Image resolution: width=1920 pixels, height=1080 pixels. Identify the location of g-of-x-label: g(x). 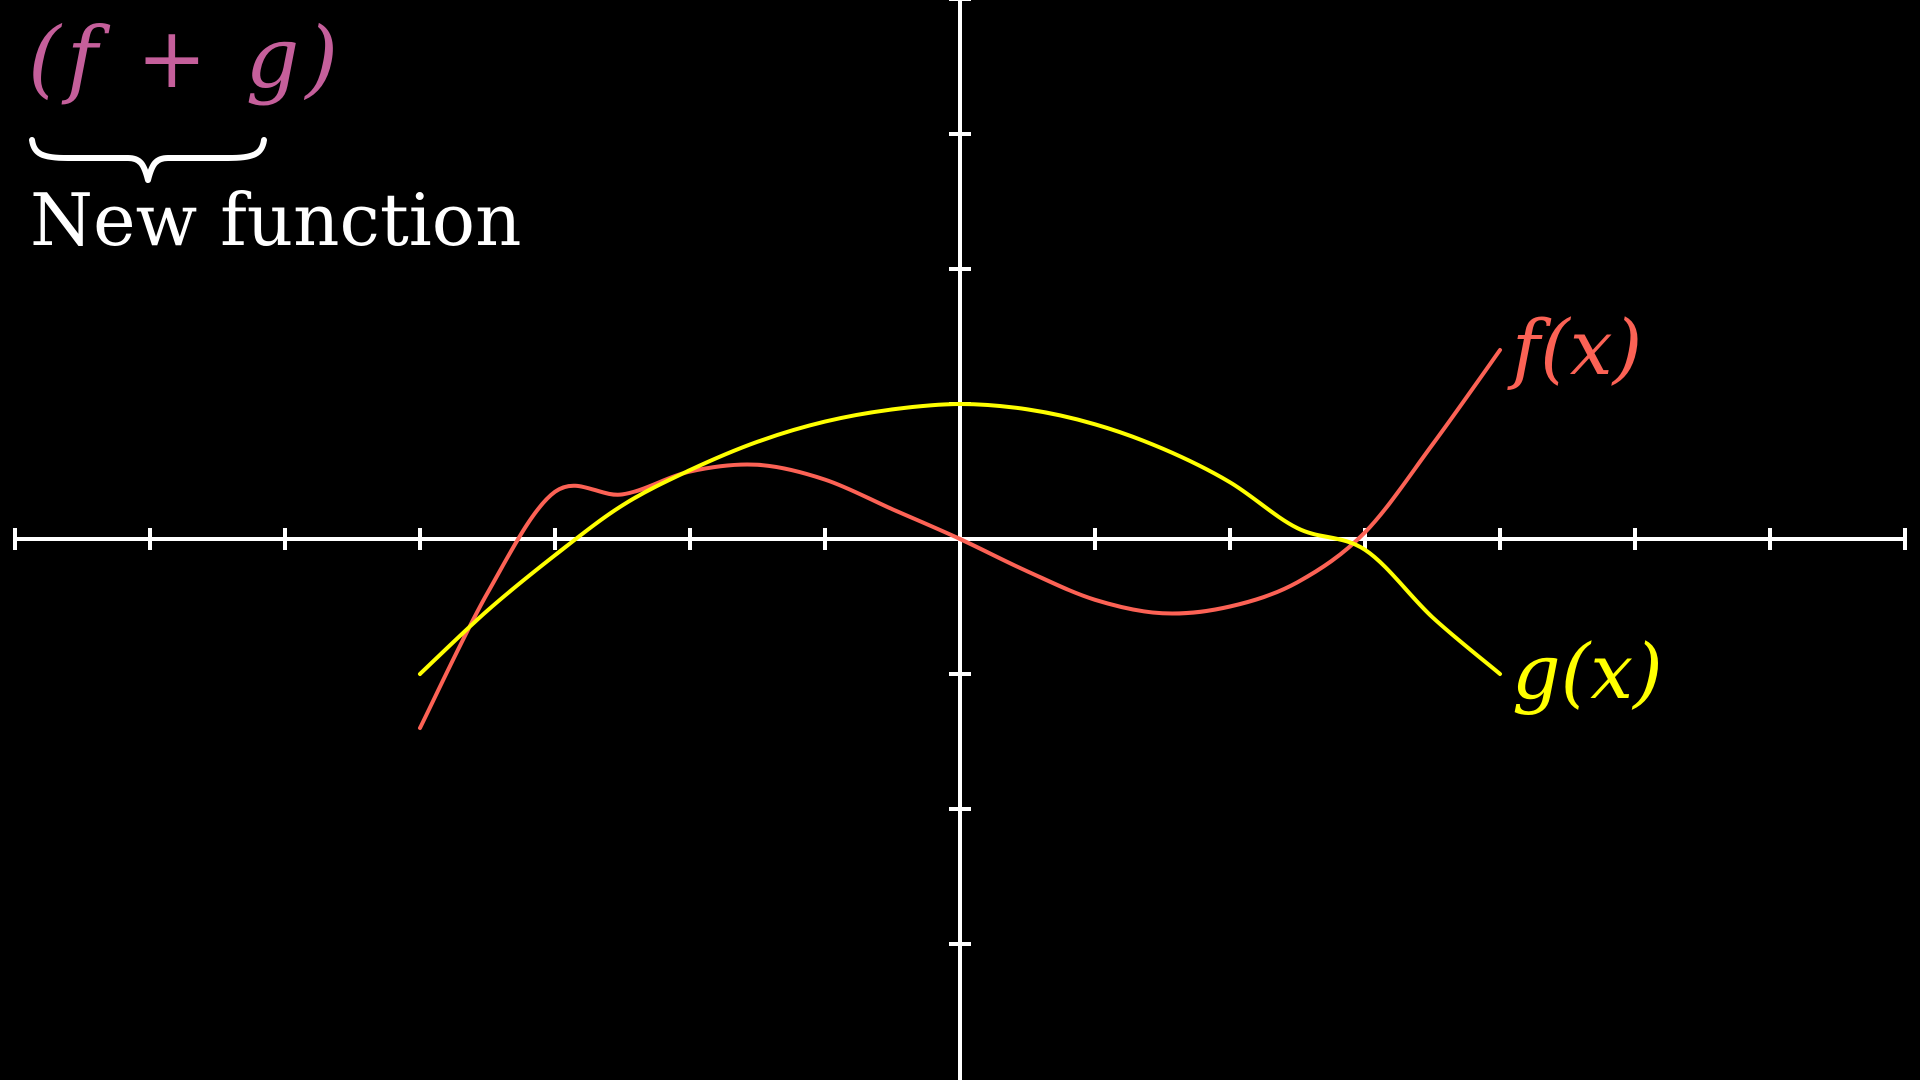
(1587, 671).